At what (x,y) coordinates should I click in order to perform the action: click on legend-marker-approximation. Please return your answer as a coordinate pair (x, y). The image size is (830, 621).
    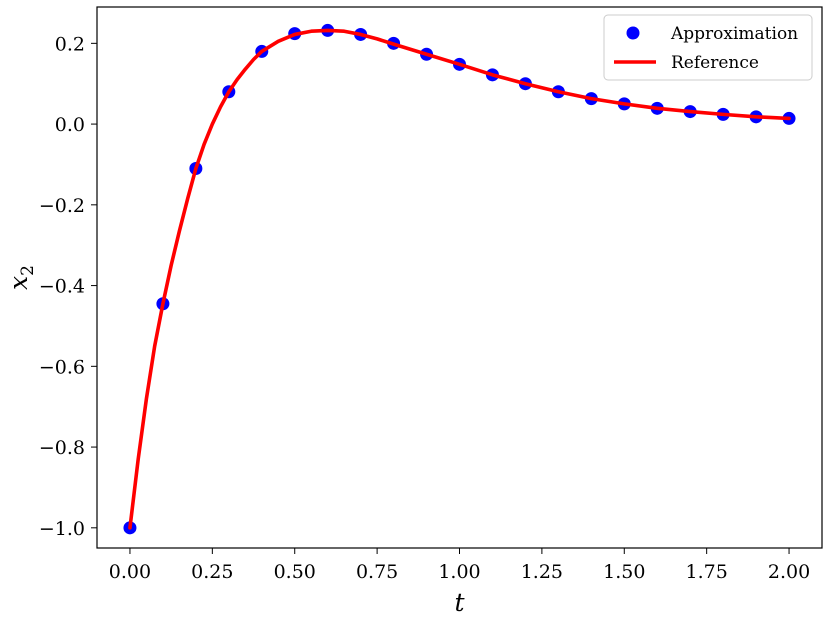
    Looking at the image, I should click on (633, 33).